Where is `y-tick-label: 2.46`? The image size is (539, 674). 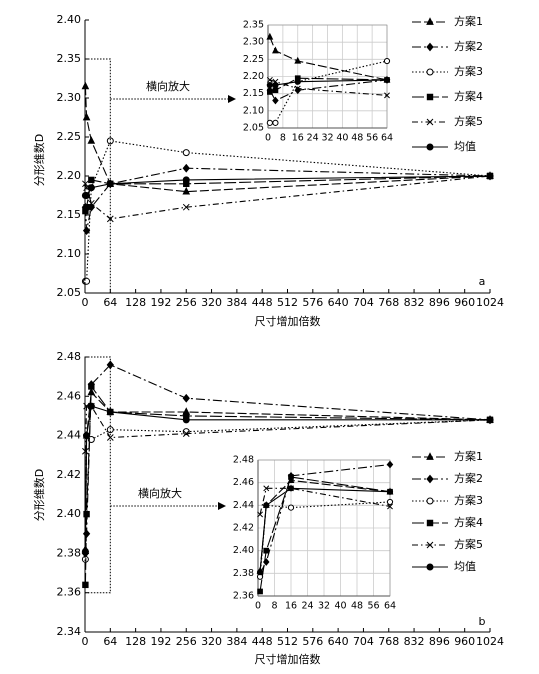
y-tick-label: 2.46 is located at coordinates (69, 395).